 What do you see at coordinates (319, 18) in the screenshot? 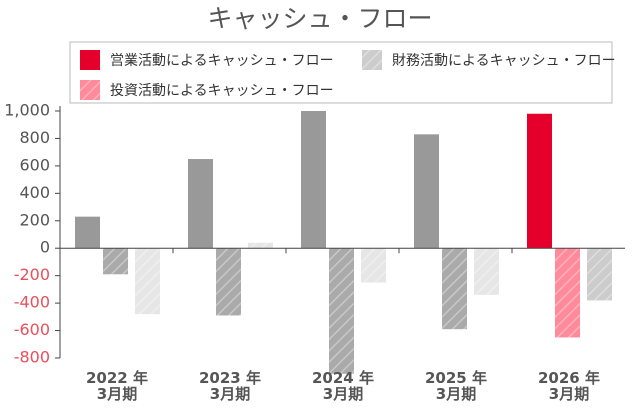
I see `chart-title: キャッシュ・フロー` at bounding box center [319, 18].